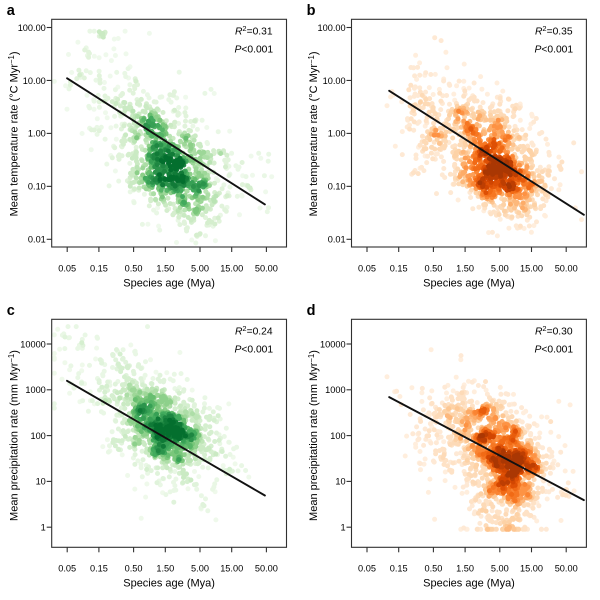 The height and width of the screenshot is (600, 600). What do you see at coordinates (11, 311) in the screenshot?
I see `svg-text: c` at bounding box center [11, 311].